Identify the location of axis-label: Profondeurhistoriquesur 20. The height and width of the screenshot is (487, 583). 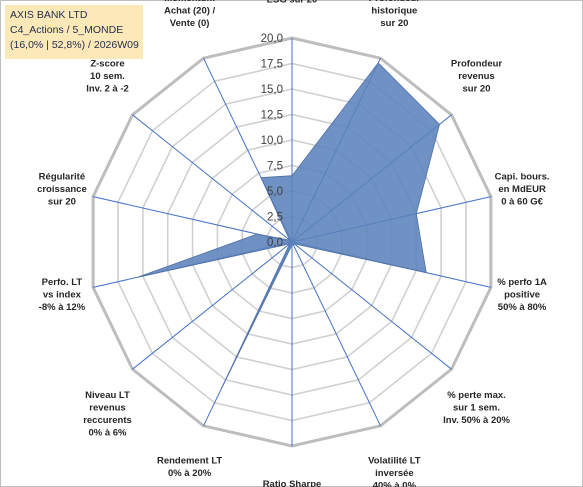
(394, 14).